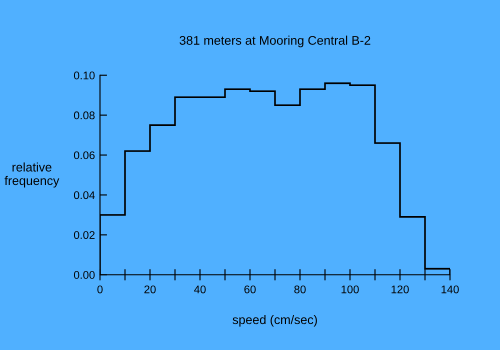  Describe the element at coordinates (275, 42) in the screenshot. I see `chart-title: 381 meters at Mooring Central B-2` at that location.